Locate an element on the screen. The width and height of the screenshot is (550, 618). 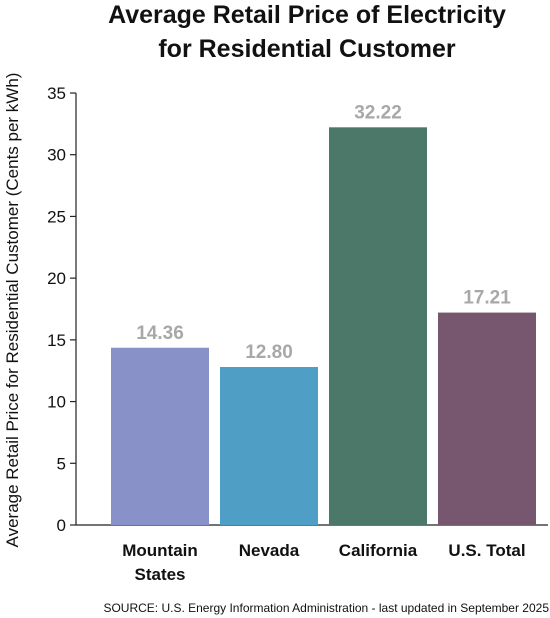
category-label: Mountain is located at coordinates (160, 550).